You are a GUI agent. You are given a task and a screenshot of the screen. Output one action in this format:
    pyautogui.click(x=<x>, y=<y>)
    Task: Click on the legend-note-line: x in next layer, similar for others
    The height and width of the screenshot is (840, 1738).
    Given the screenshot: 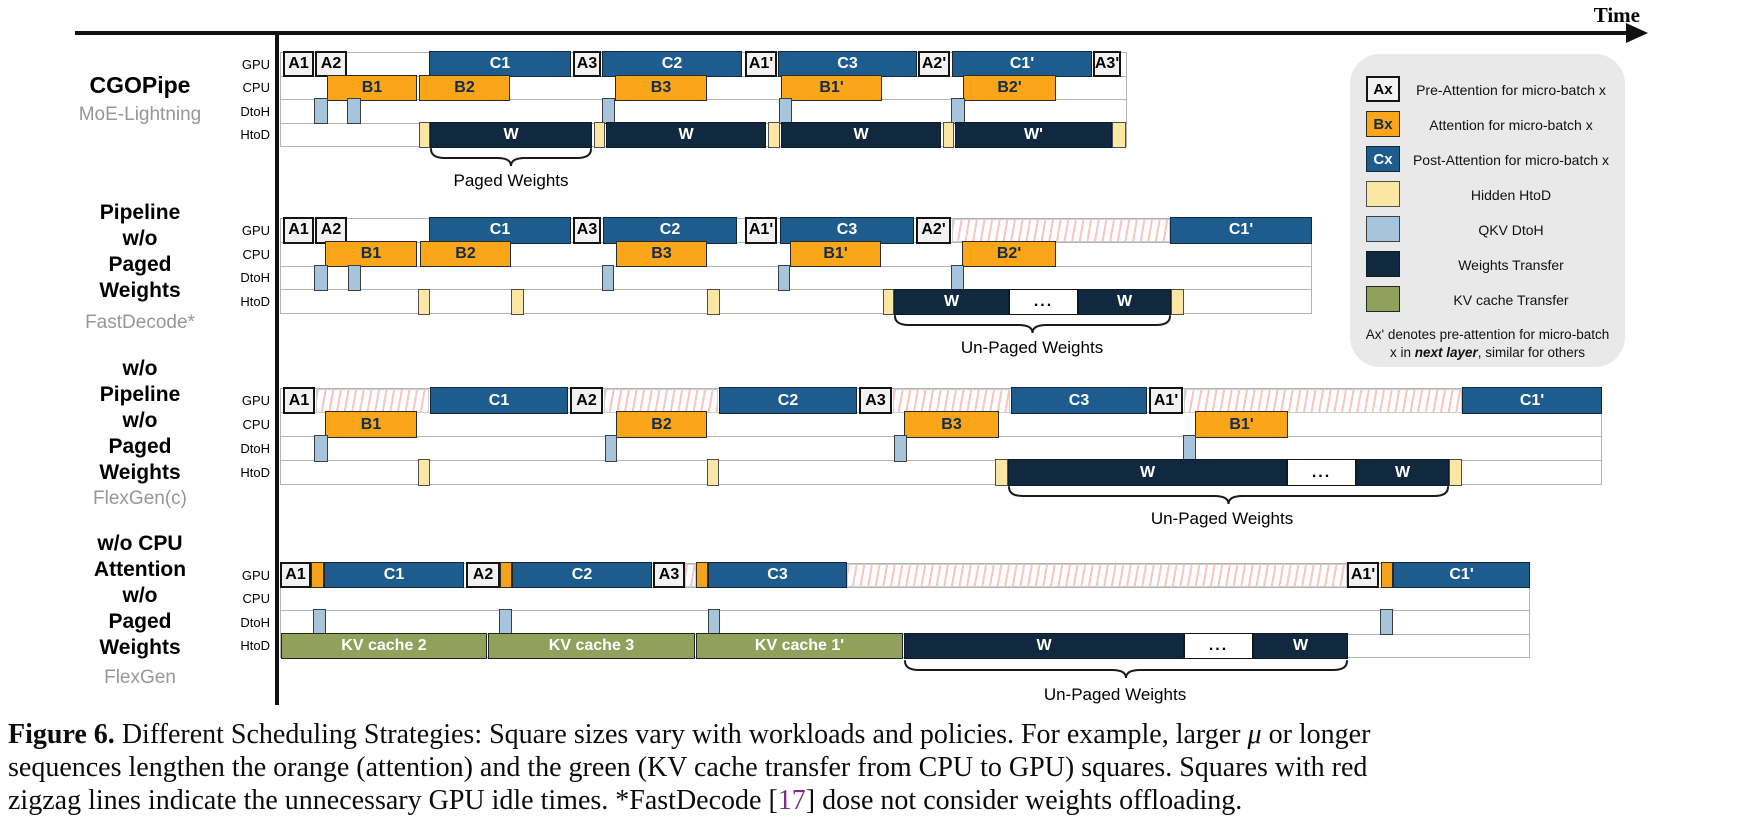 What is the action you would take?
    pyautogui.click(x=1487, y=353)
    